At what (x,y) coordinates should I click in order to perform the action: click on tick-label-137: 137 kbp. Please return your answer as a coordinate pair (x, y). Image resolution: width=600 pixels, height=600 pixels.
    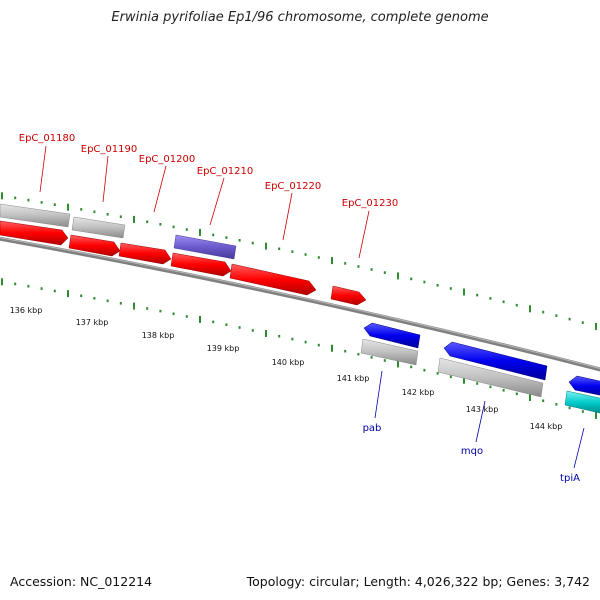
    Looking at the image, I should click on (92, 322).